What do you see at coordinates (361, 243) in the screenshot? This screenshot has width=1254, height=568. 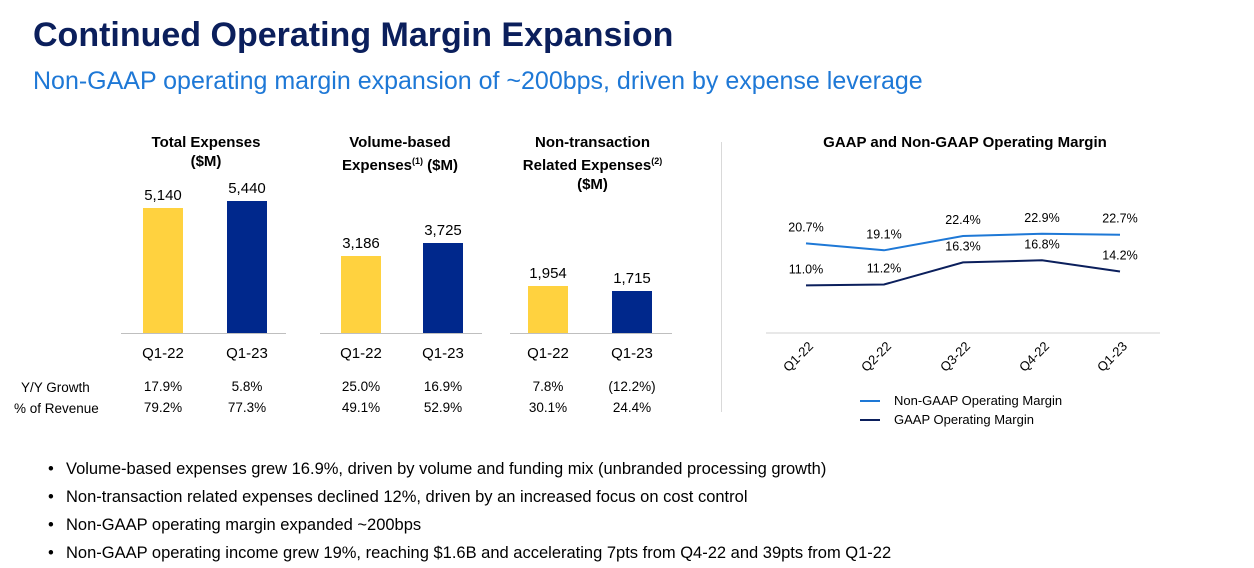 I see `bar-value-label: 3,186` at bounding box center [361, 243].